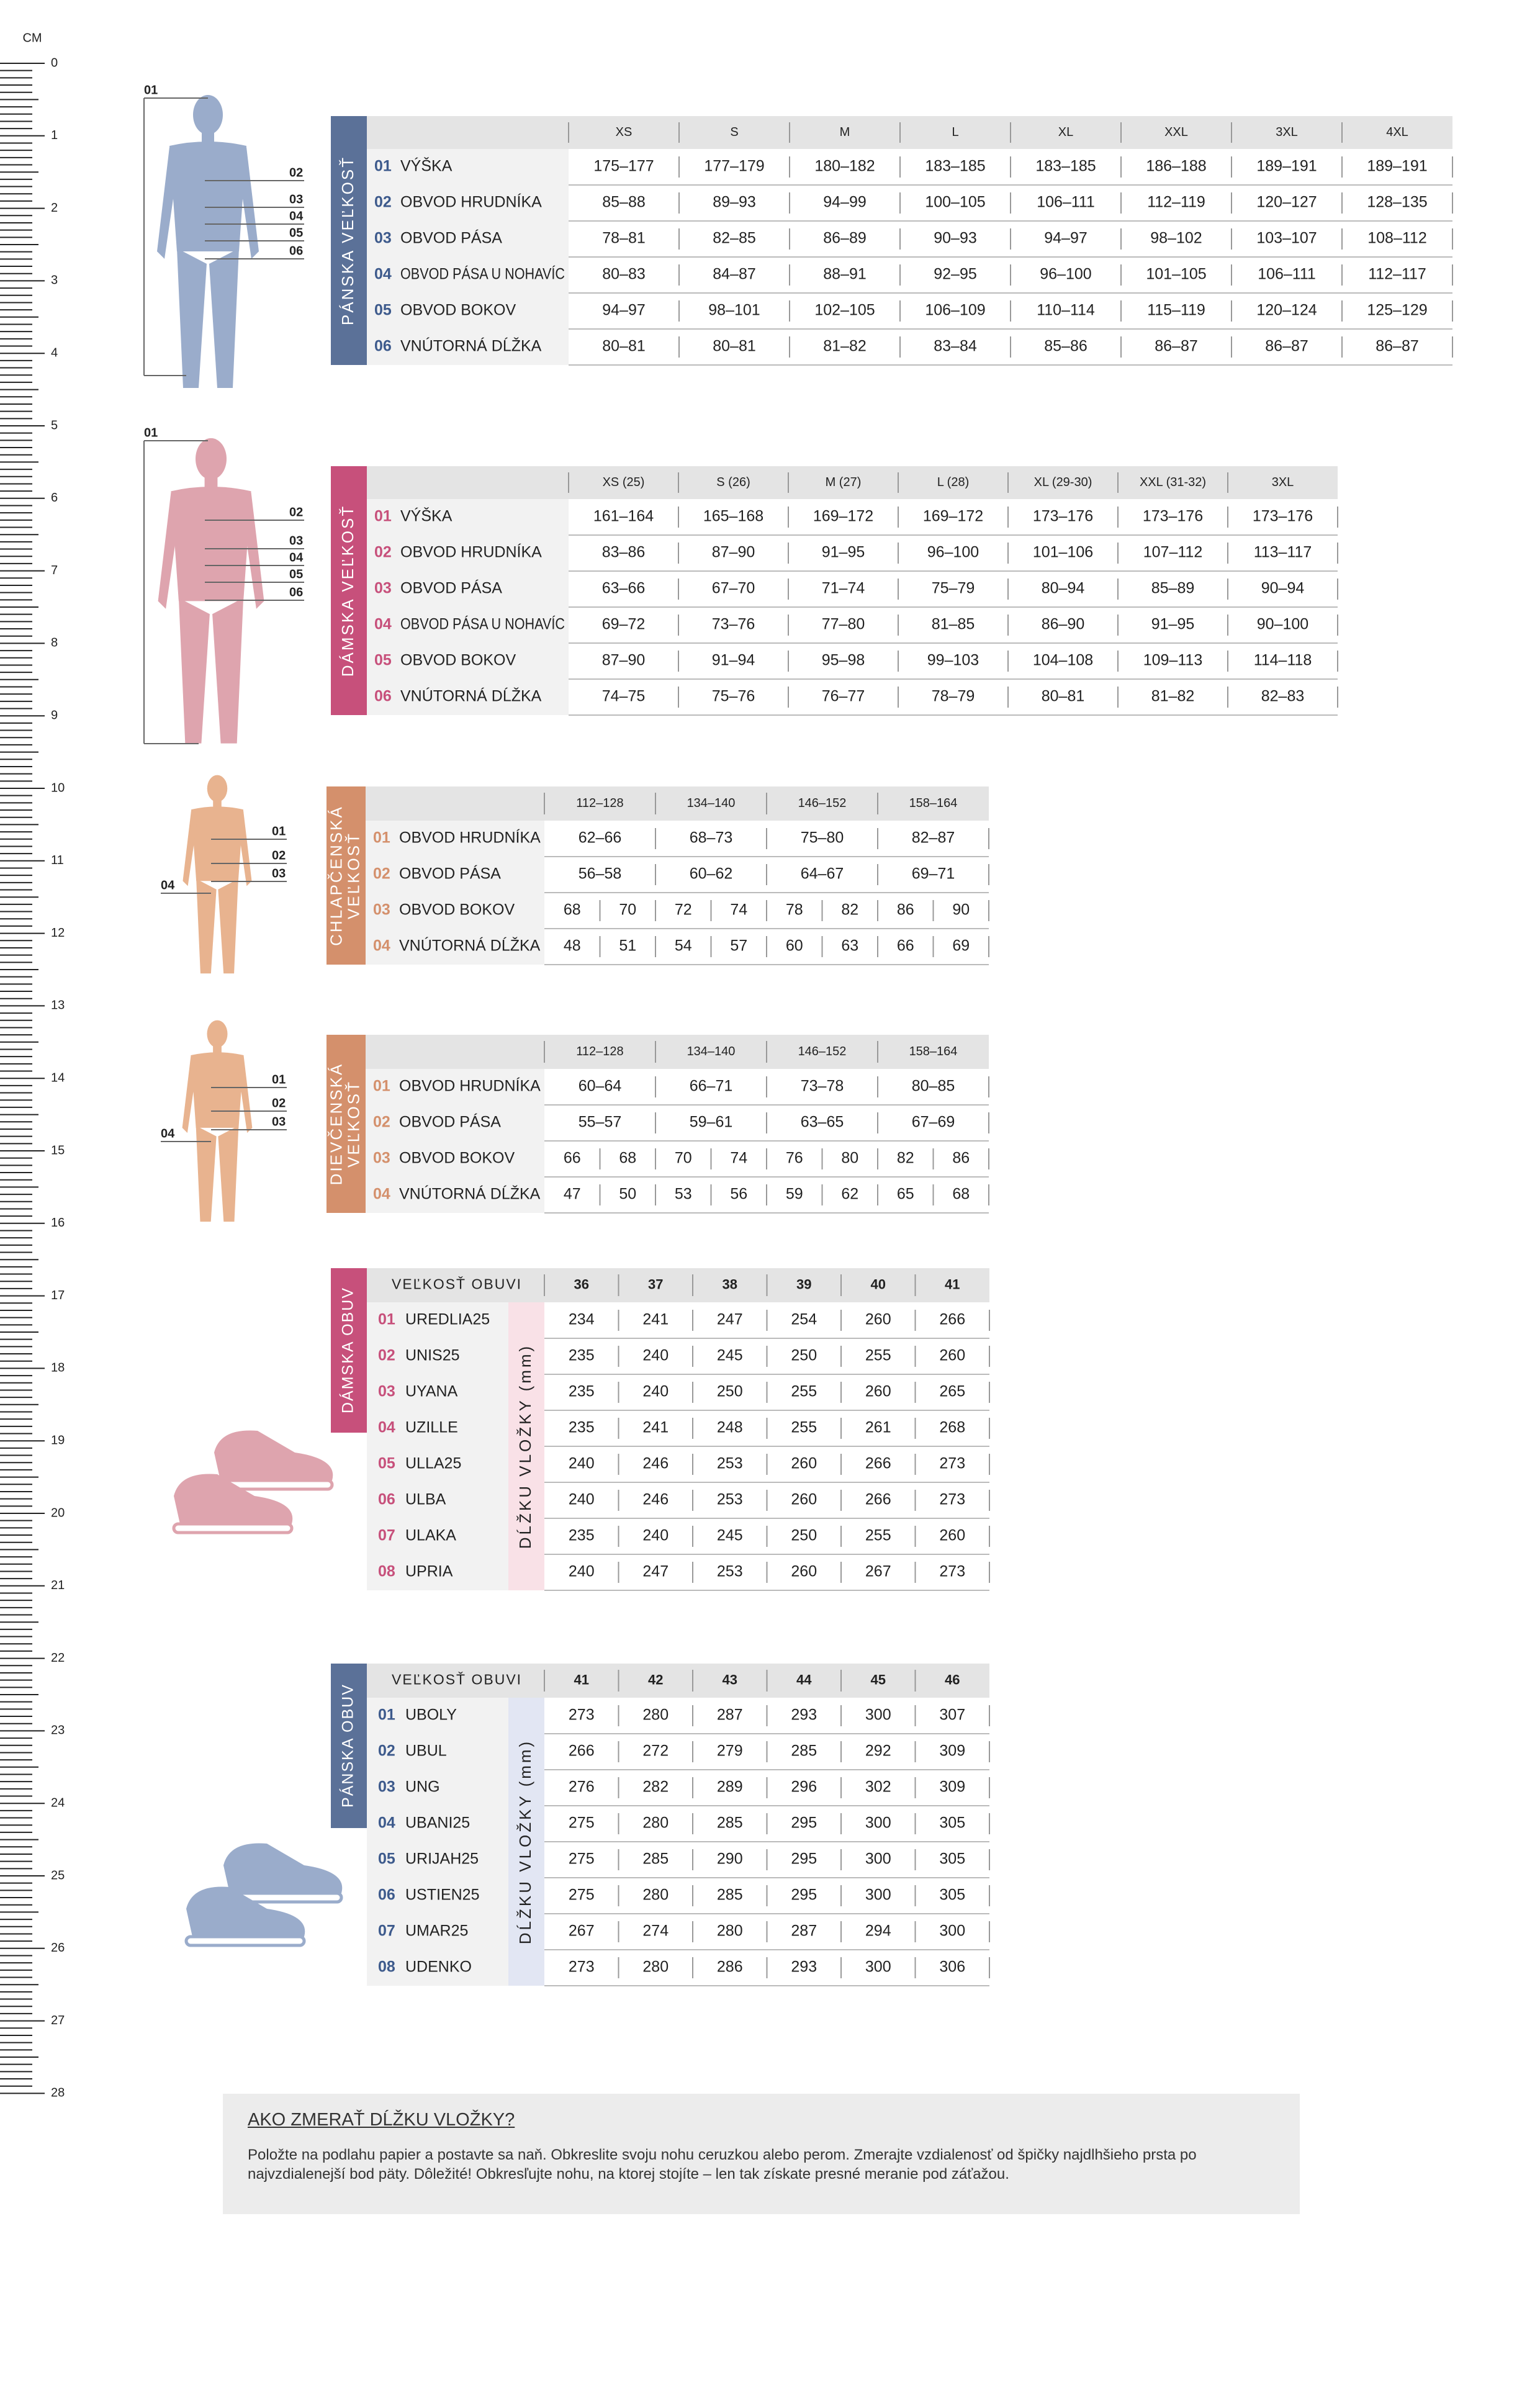 The image size is (1540, 2383). Describe the element at coordinates (684, 910) in the screenshot. I see `cell-value: 72` at that location.